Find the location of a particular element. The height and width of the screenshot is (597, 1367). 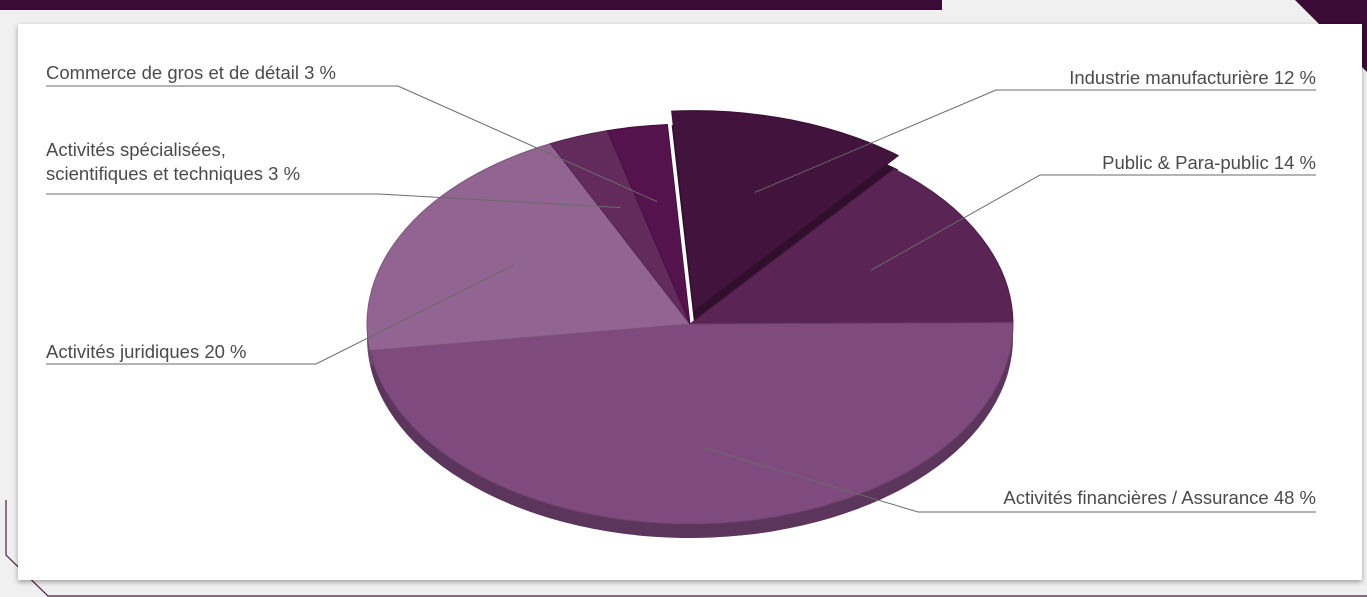

label-specialisees-line-2: scientifiques et techniques 3 % is located at coordinates (173, 173).